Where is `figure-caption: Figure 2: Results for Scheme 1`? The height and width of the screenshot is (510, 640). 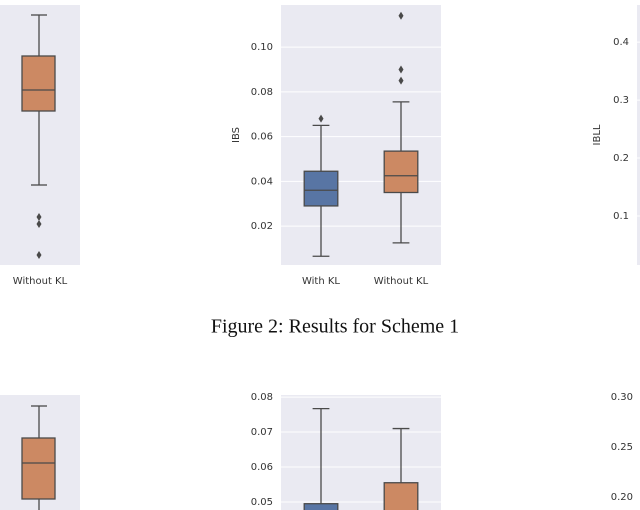 figure-caption: Figure 2: Results for Scheme 1 is located at coordinates (335, 327).